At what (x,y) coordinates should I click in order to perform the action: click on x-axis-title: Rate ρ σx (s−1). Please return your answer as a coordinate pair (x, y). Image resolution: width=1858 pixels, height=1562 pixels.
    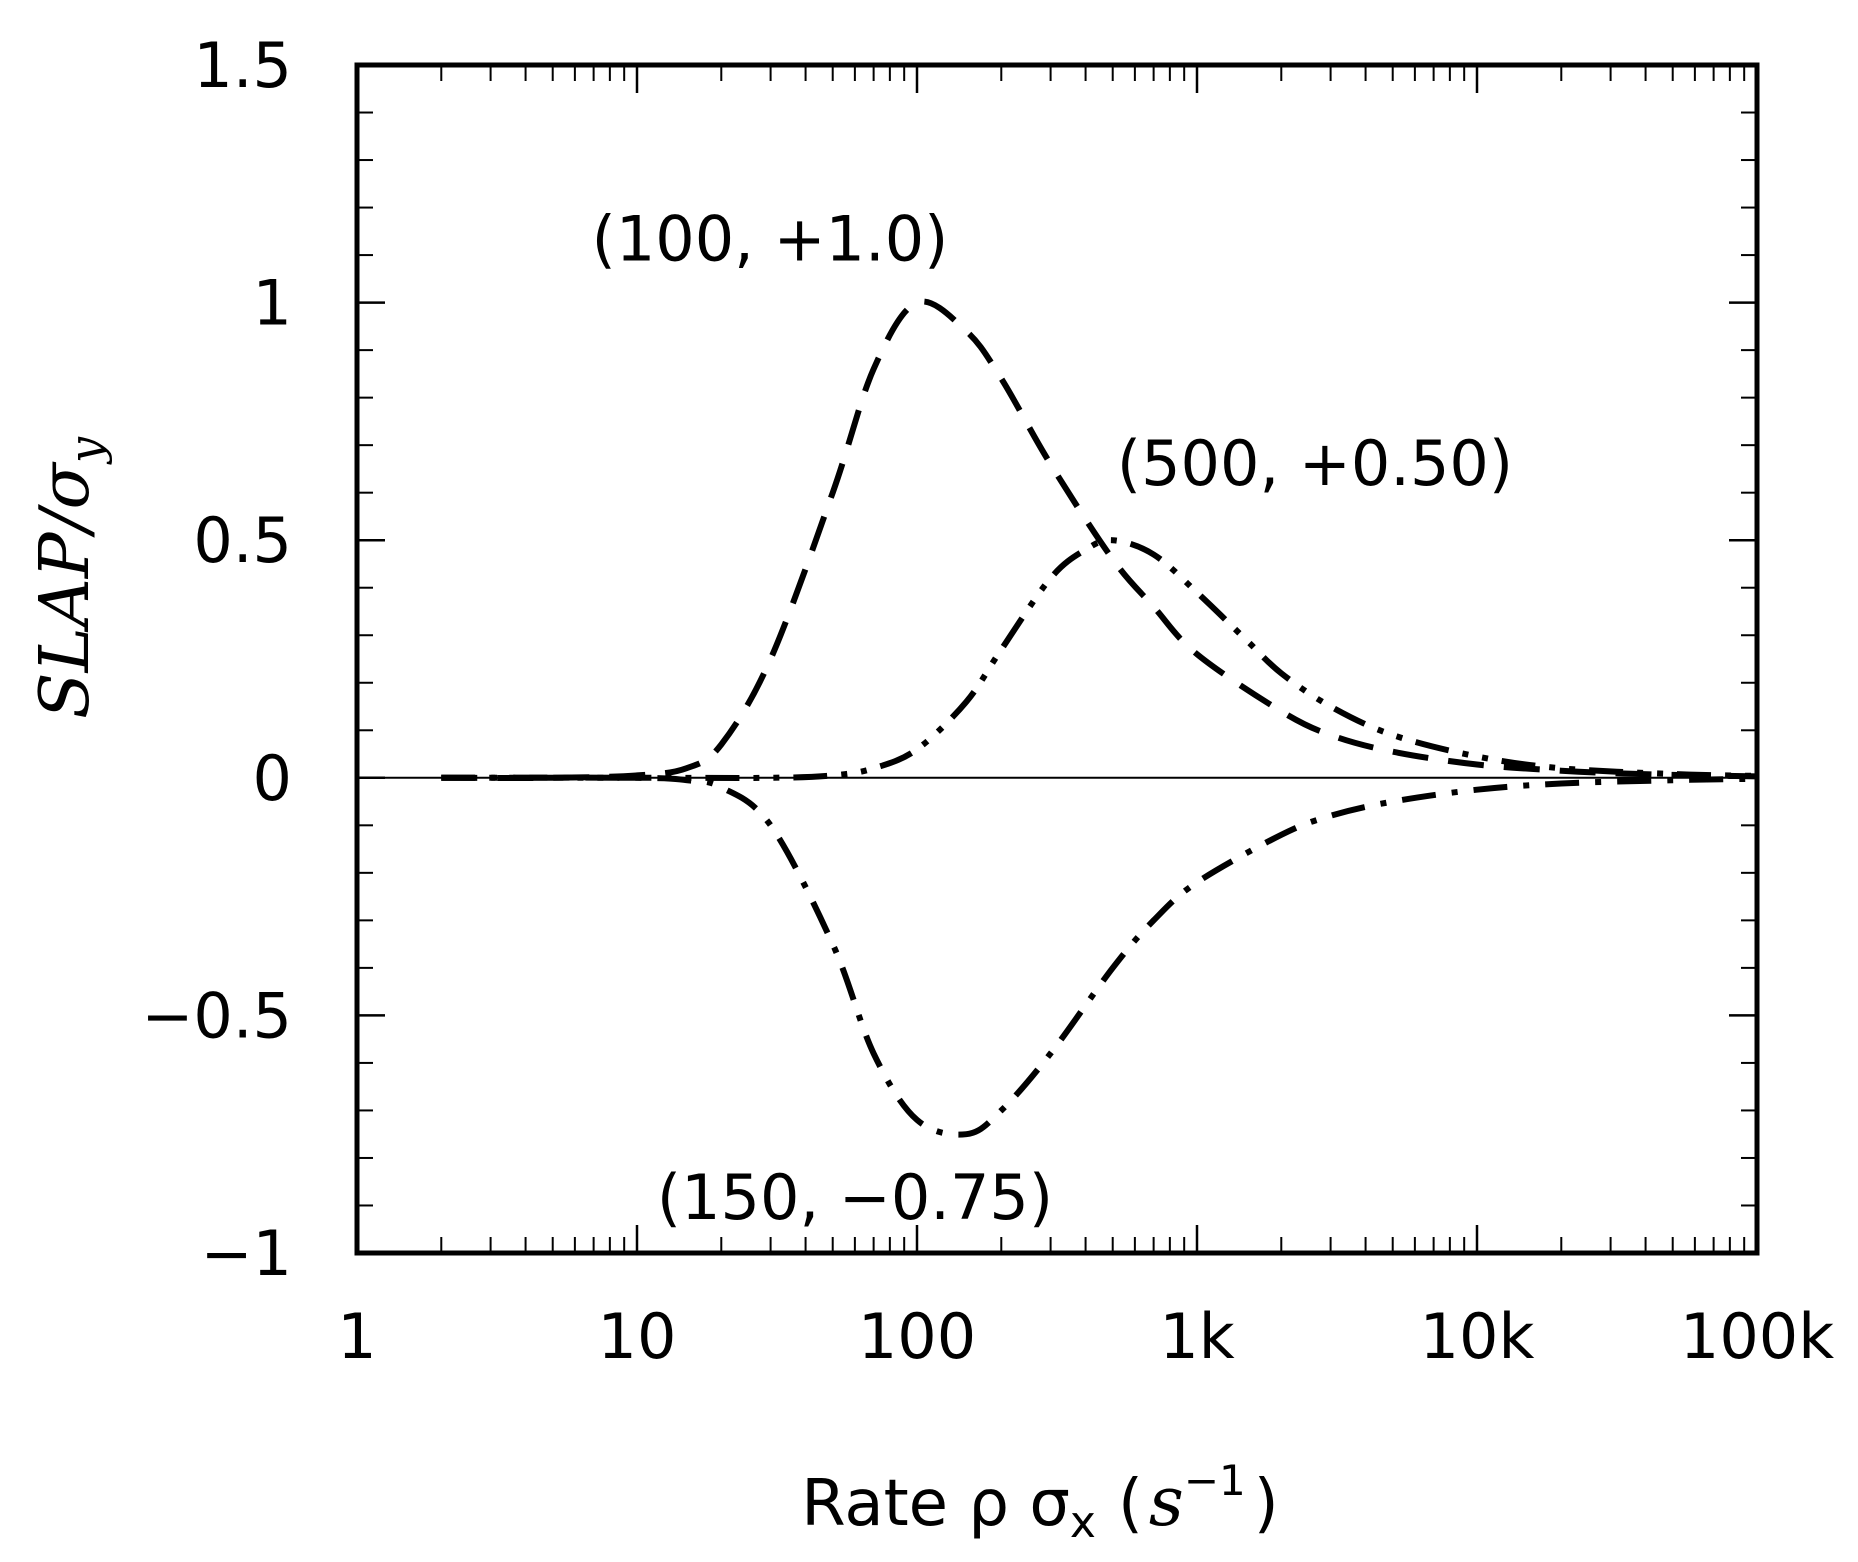
    Looking at the image, I should click on (1039, 1502).